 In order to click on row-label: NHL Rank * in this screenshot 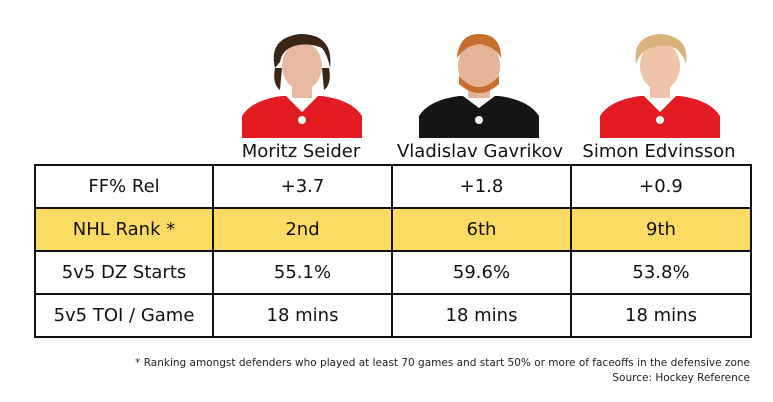, I will do `click(124, 229)`.